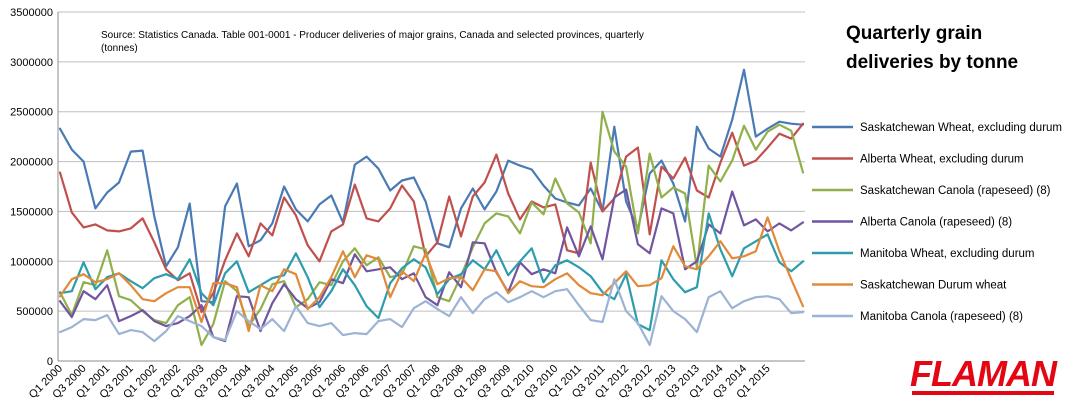  Describe the element at coordinates (34, 312) in the screenshot. I see `y-tick-label: 500000` at that location.